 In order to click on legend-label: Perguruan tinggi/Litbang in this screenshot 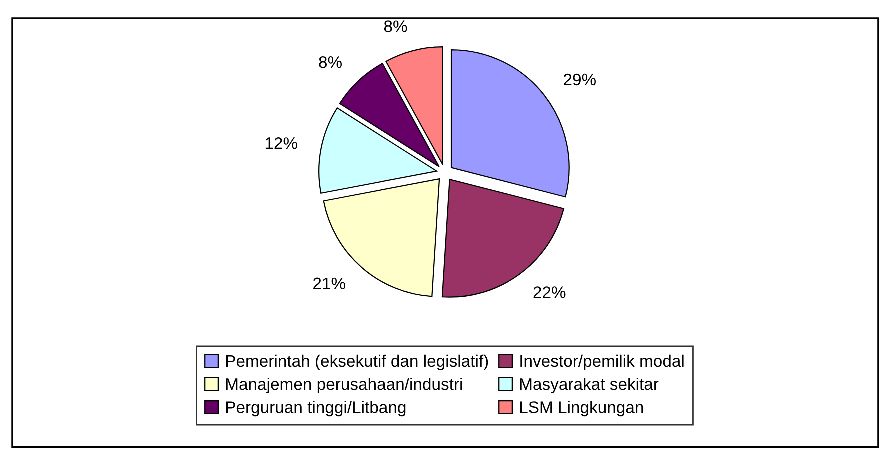, I will do `click(316, 409)`.